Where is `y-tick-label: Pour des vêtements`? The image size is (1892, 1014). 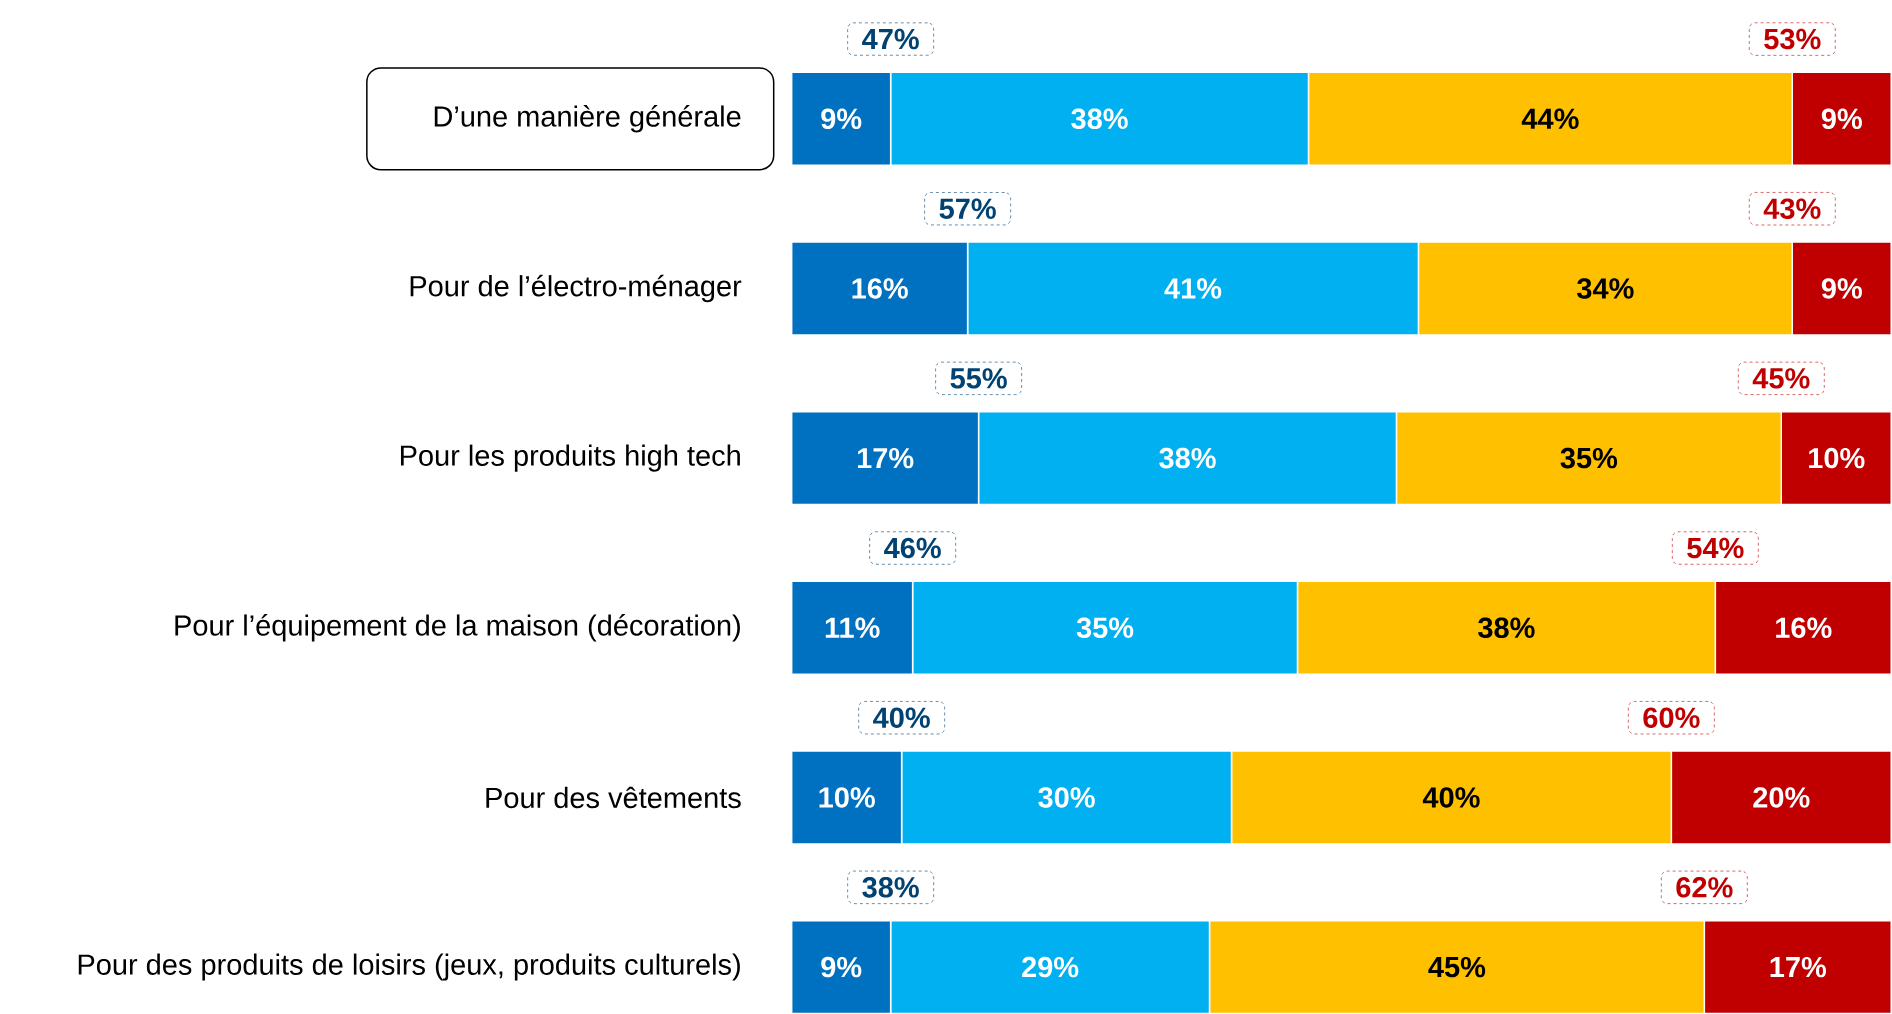 y-tick-label: Pour des vêtements is located at coordinates (613, 797).